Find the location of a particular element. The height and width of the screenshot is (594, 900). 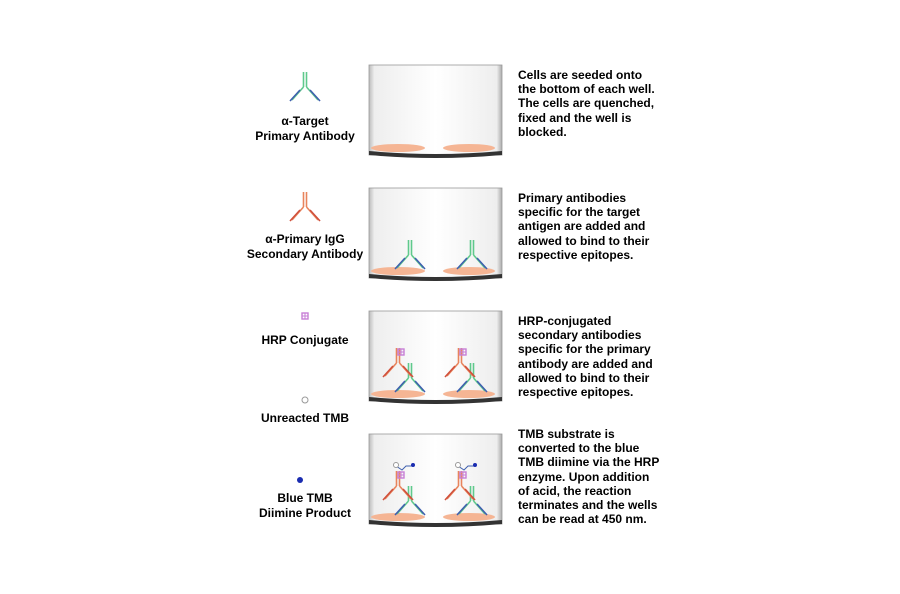

blue-diimine-icon is located at coordinates (300, 480).